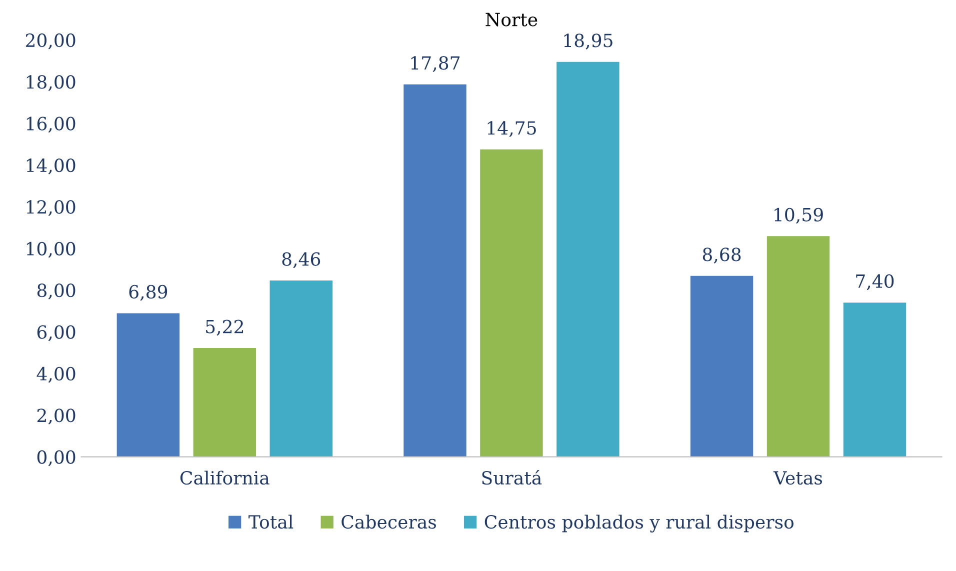 This screenshot has height=571, width=956. What do you see at coordinates (224, 328) in the screenshot?
I see `data-label: 5,22` at bounding box center [224, 328].